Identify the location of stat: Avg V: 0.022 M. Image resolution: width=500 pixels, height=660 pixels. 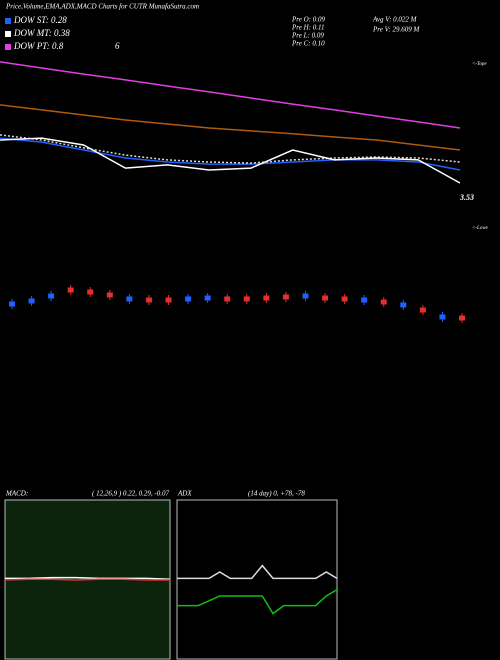
(395, 20).